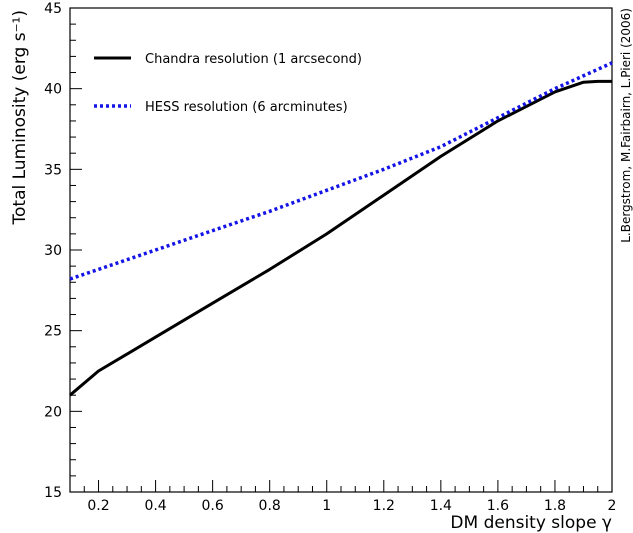  I want to click on x-tick-label: 1.4, so click(441, 506).